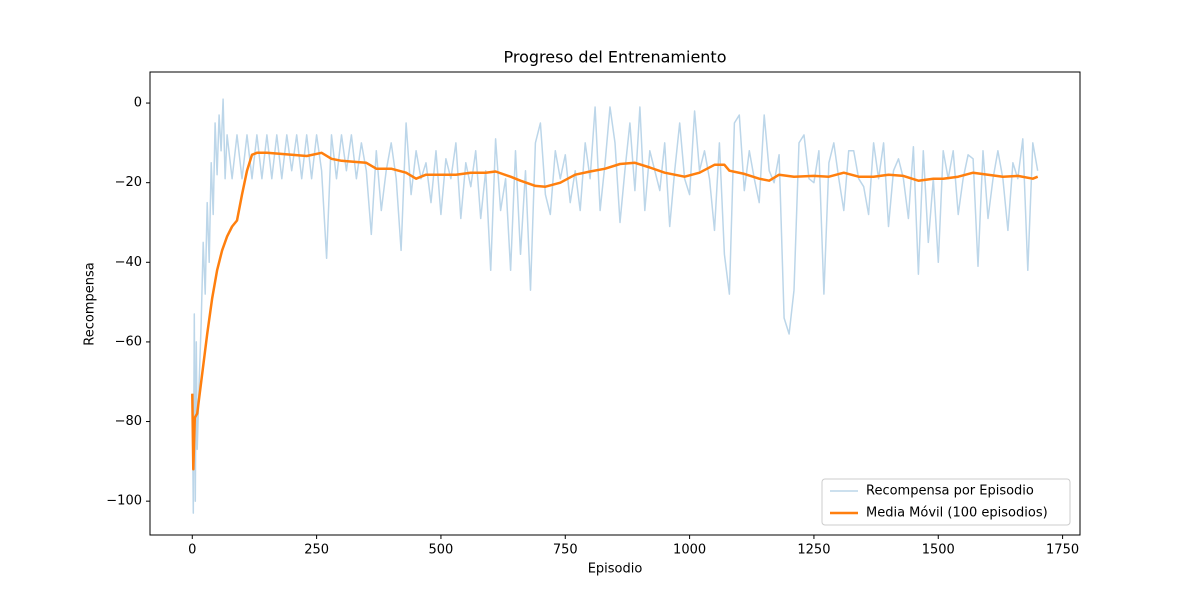 The height and width of the screenshot is (600, 1200). What do you see at coordinates (813, 550) in the screenshot?
I see `x-tick-label: 1250` at bounding box center [813, 550].